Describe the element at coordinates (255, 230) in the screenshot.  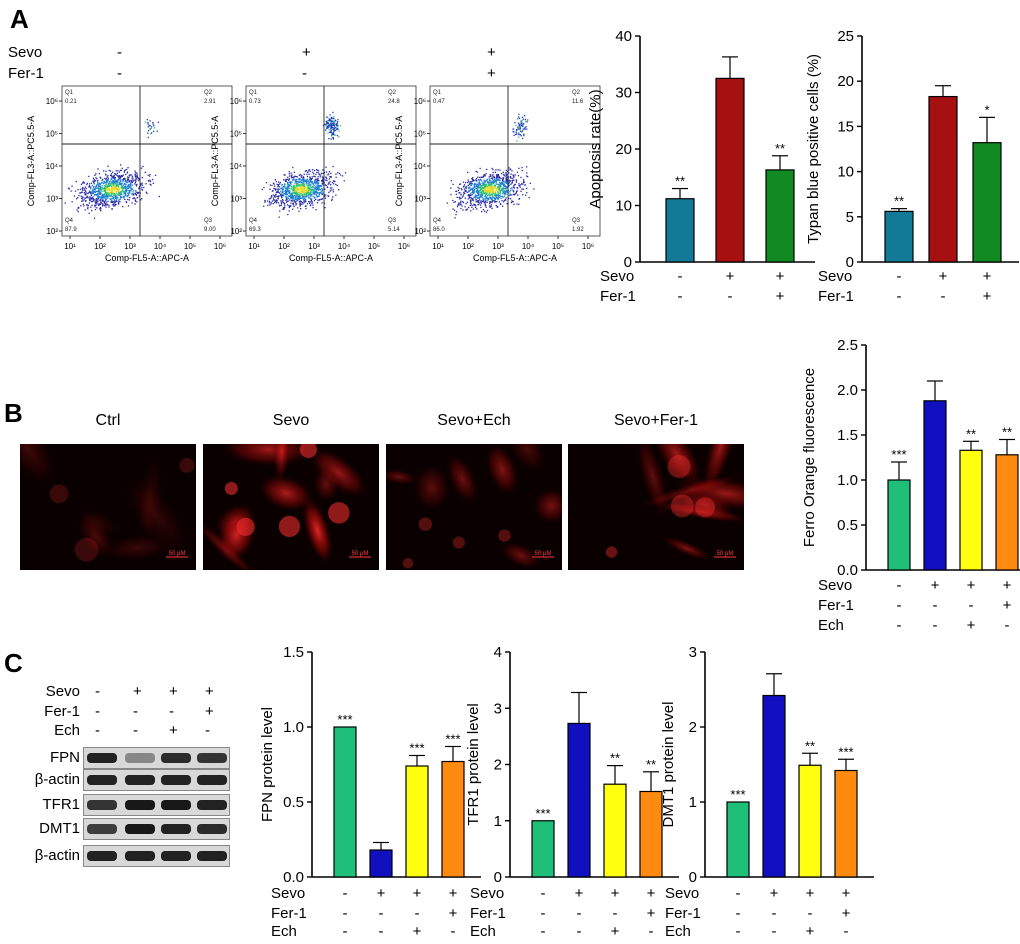
I see `svg-text: 69.3` at that location.